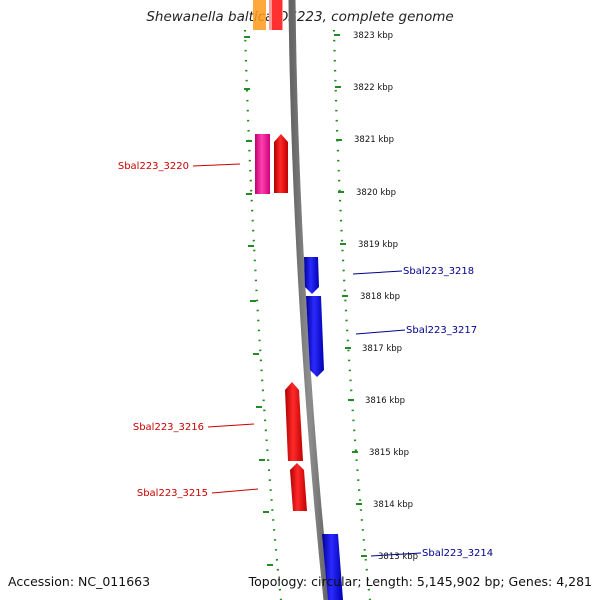  Describe the element at coordinates (457, 553) in the screenshot. I see `gene-label-sbal223-3214: Sbal223_3214` at that location.